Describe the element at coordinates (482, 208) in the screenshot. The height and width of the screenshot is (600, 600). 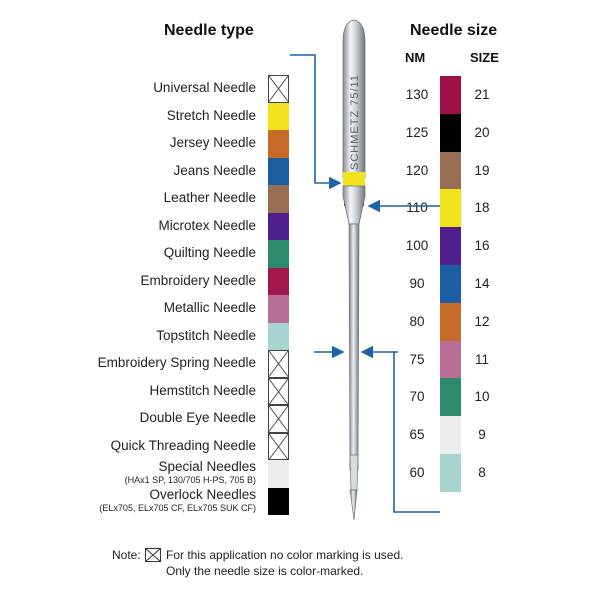
I see `needle-size-us: 18` at that location.